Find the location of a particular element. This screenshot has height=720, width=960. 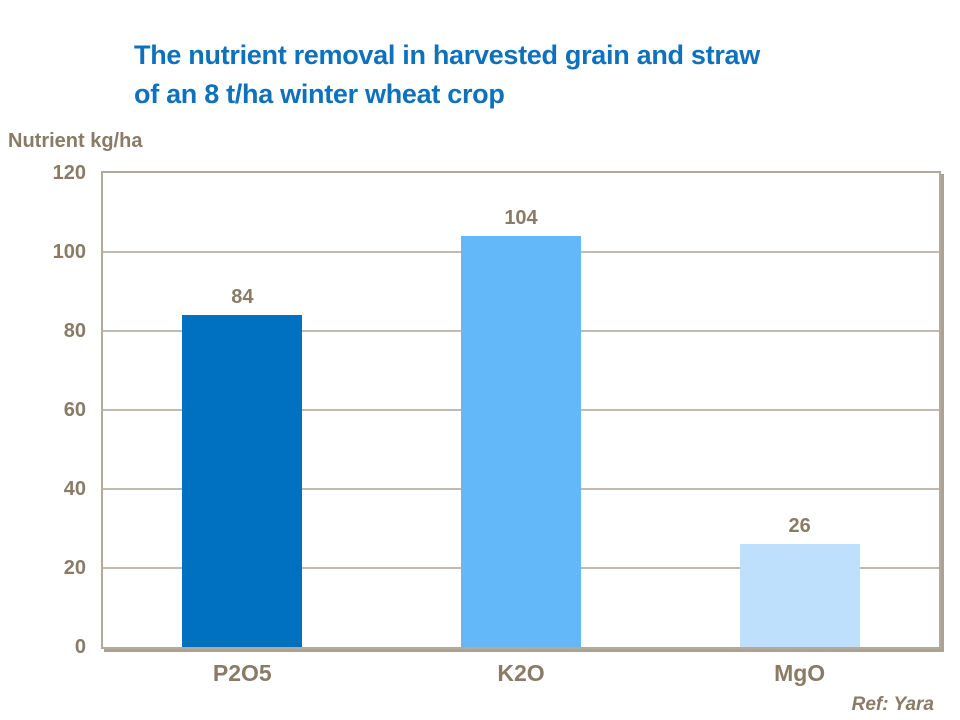

bar-mgo is located at coordinates (799, 595).